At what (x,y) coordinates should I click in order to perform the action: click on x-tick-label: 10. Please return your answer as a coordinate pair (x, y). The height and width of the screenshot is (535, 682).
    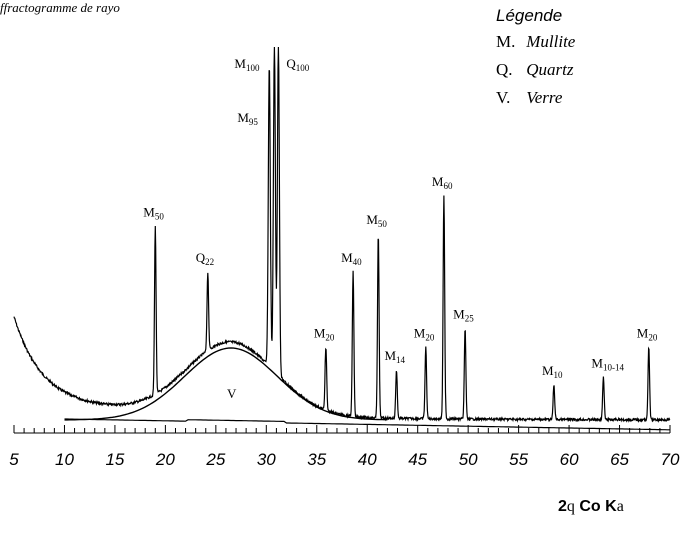
    Looking at the image, I should click on (64, 459).